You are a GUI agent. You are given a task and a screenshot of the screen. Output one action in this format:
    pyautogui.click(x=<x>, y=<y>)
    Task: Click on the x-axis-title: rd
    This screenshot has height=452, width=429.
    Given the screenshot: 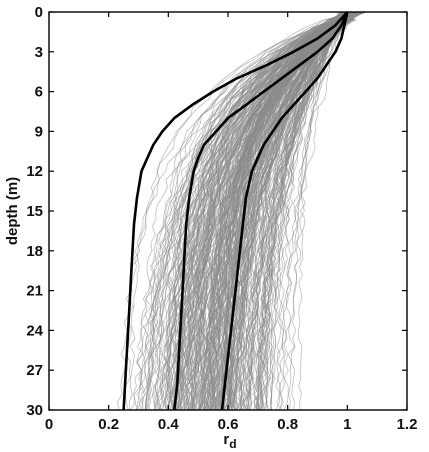 What is the action you would take?
    pyautogui.click(x=229, y=441)
    